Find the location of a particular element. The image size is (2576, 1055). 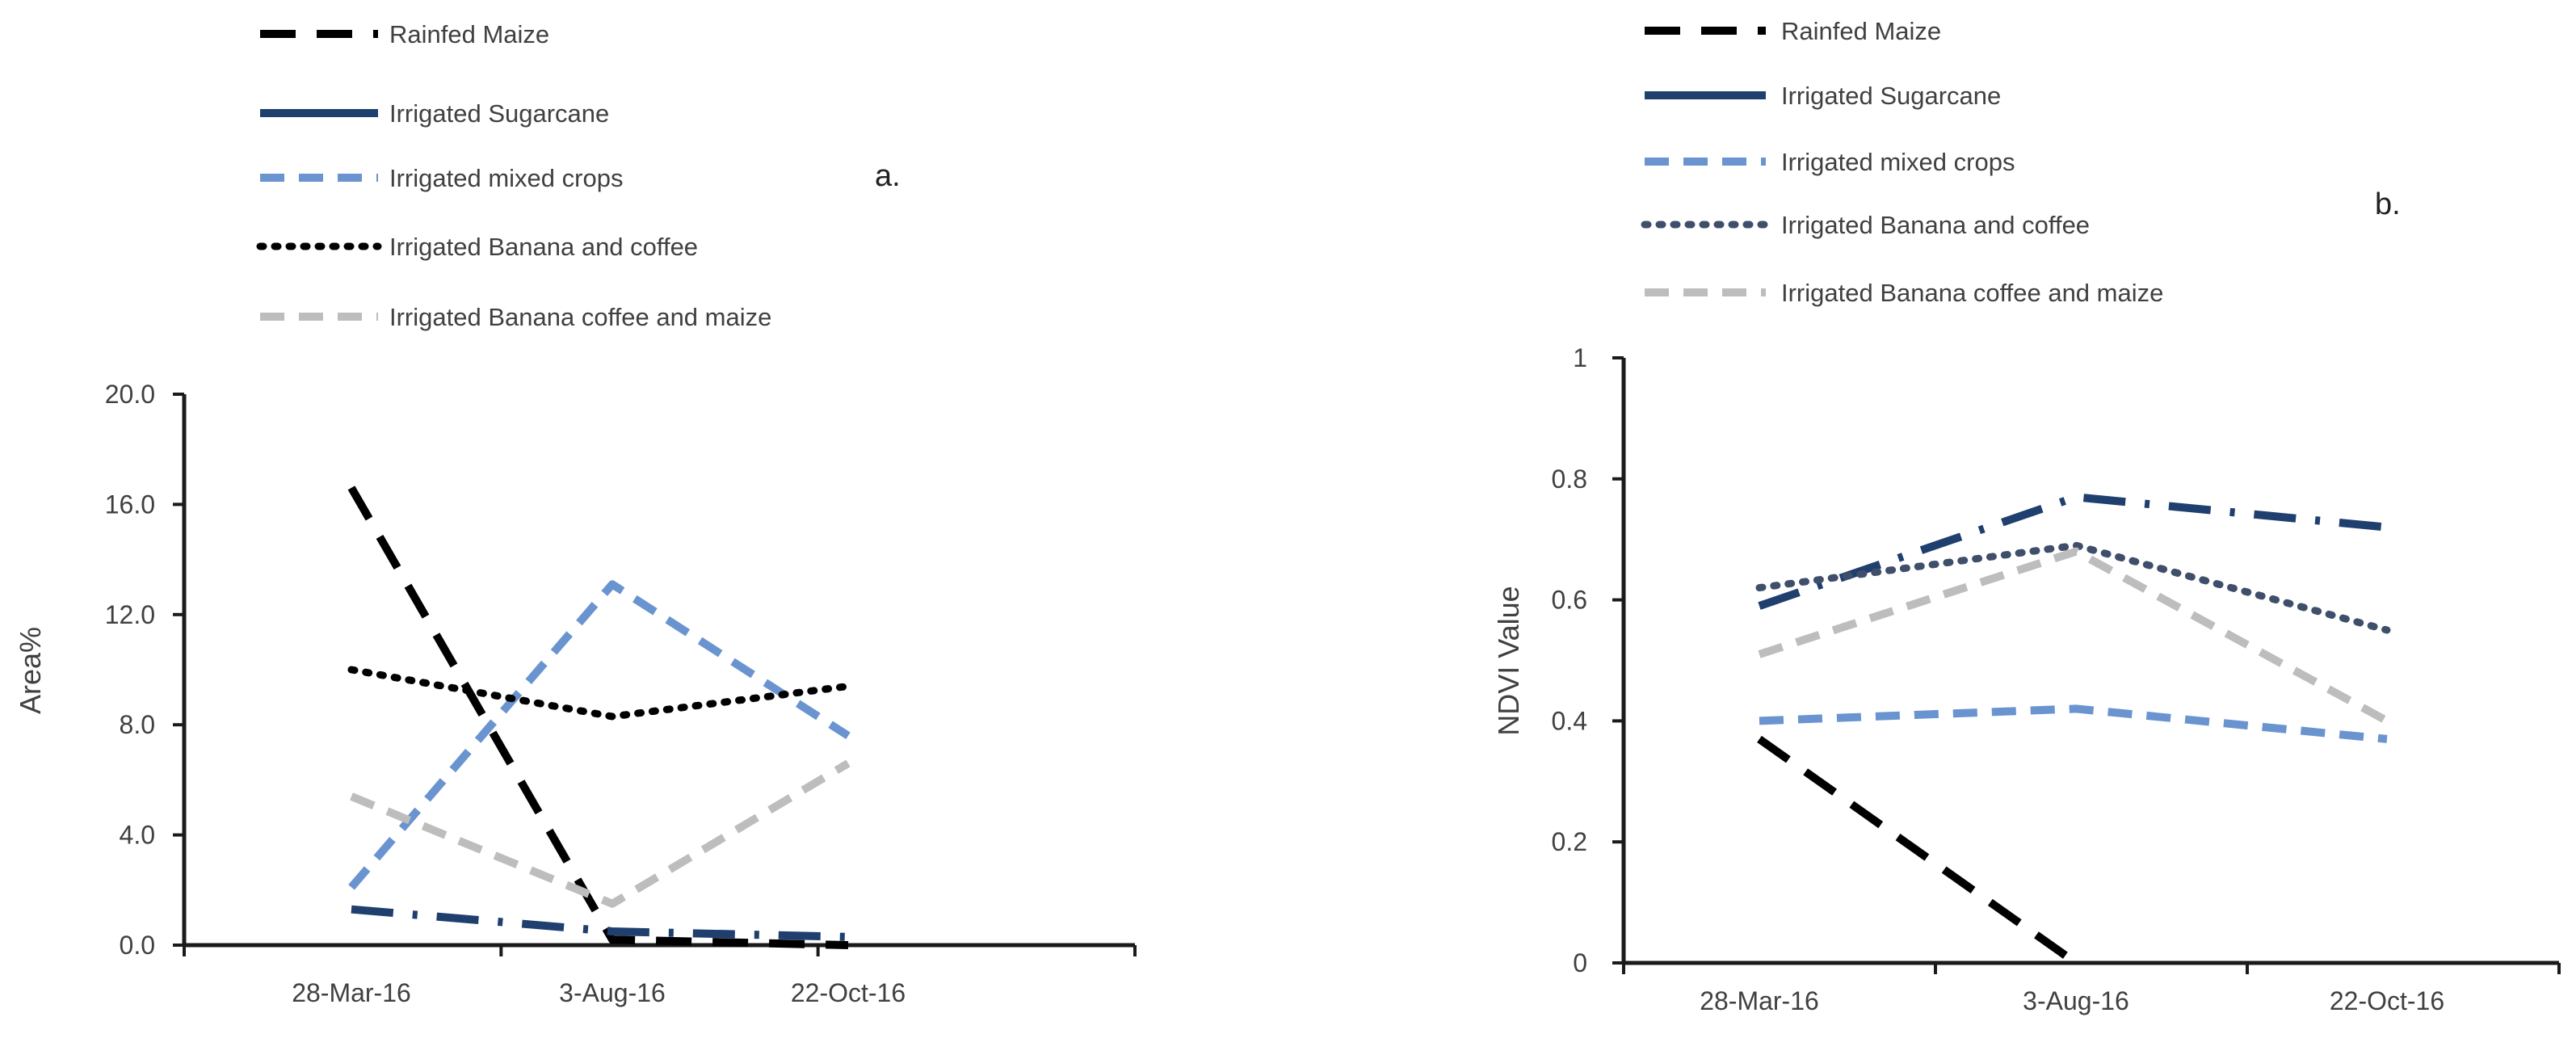

y-tick-label: 0 is located at coordinates (1580, 962).